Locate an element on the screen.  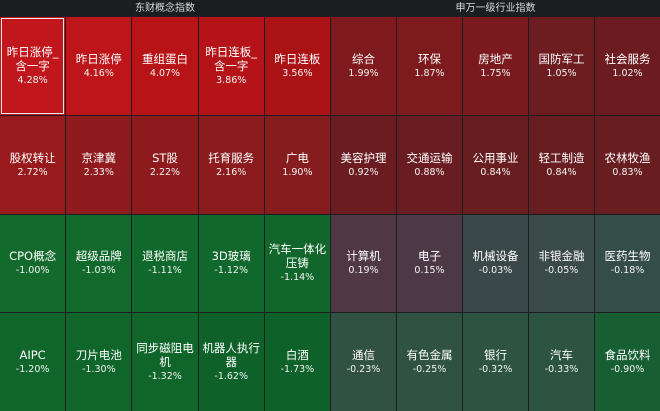
concept-tile: 昨日涨停 4.16% is located at coordinates (99, 66).